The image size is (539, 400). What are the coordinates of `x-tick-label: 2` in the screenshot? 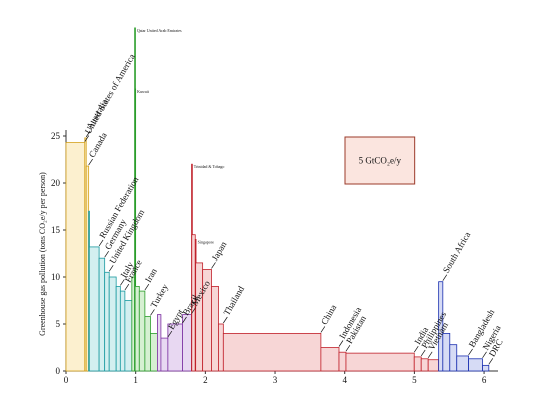 It's located at (205, 380).